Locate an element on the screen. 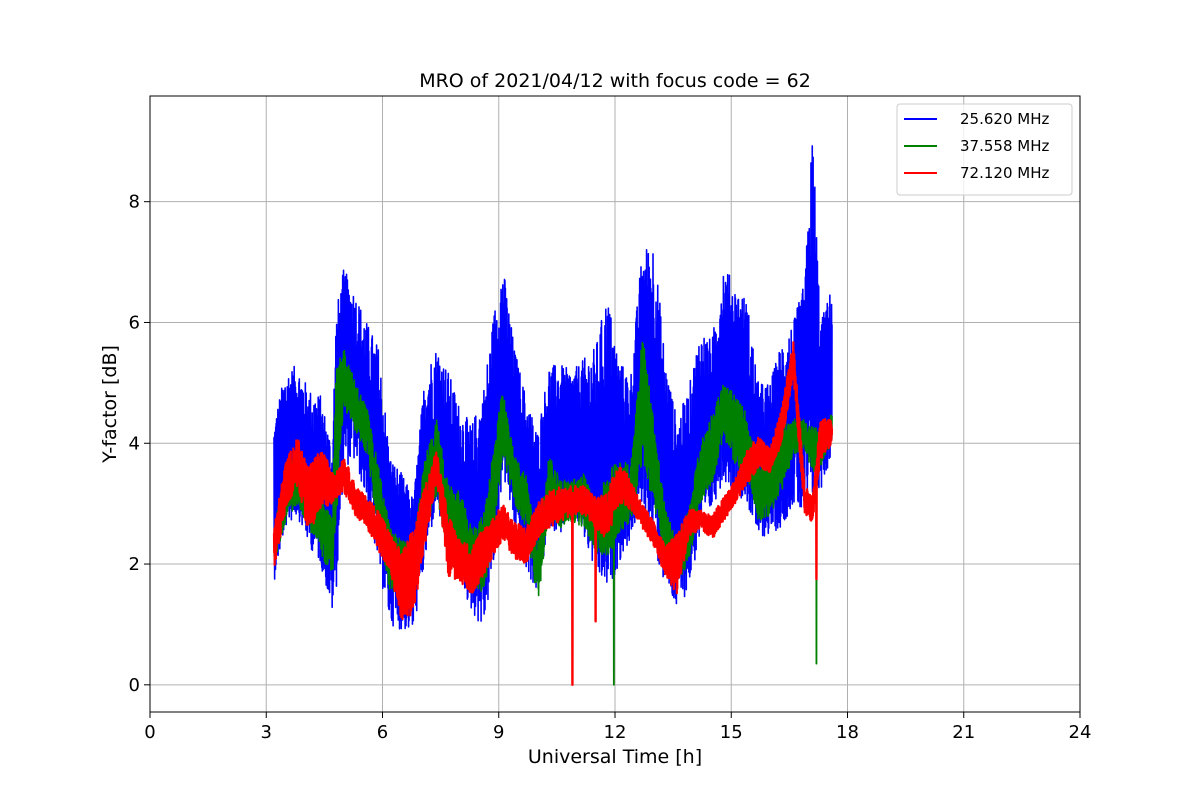  y-tick-label: 4 is located at coordinates (134, 443).